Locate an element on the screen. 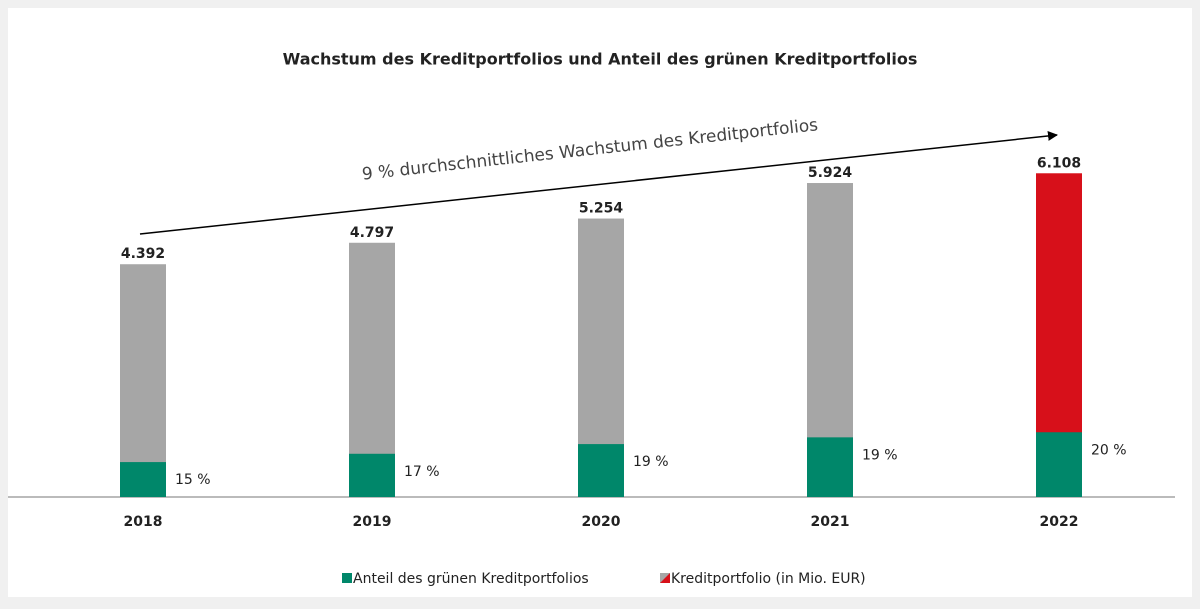 Image resolution: width=1200 pixels, height=609 pixels. total-label: 5.254 is located at coordinates (601, 209).